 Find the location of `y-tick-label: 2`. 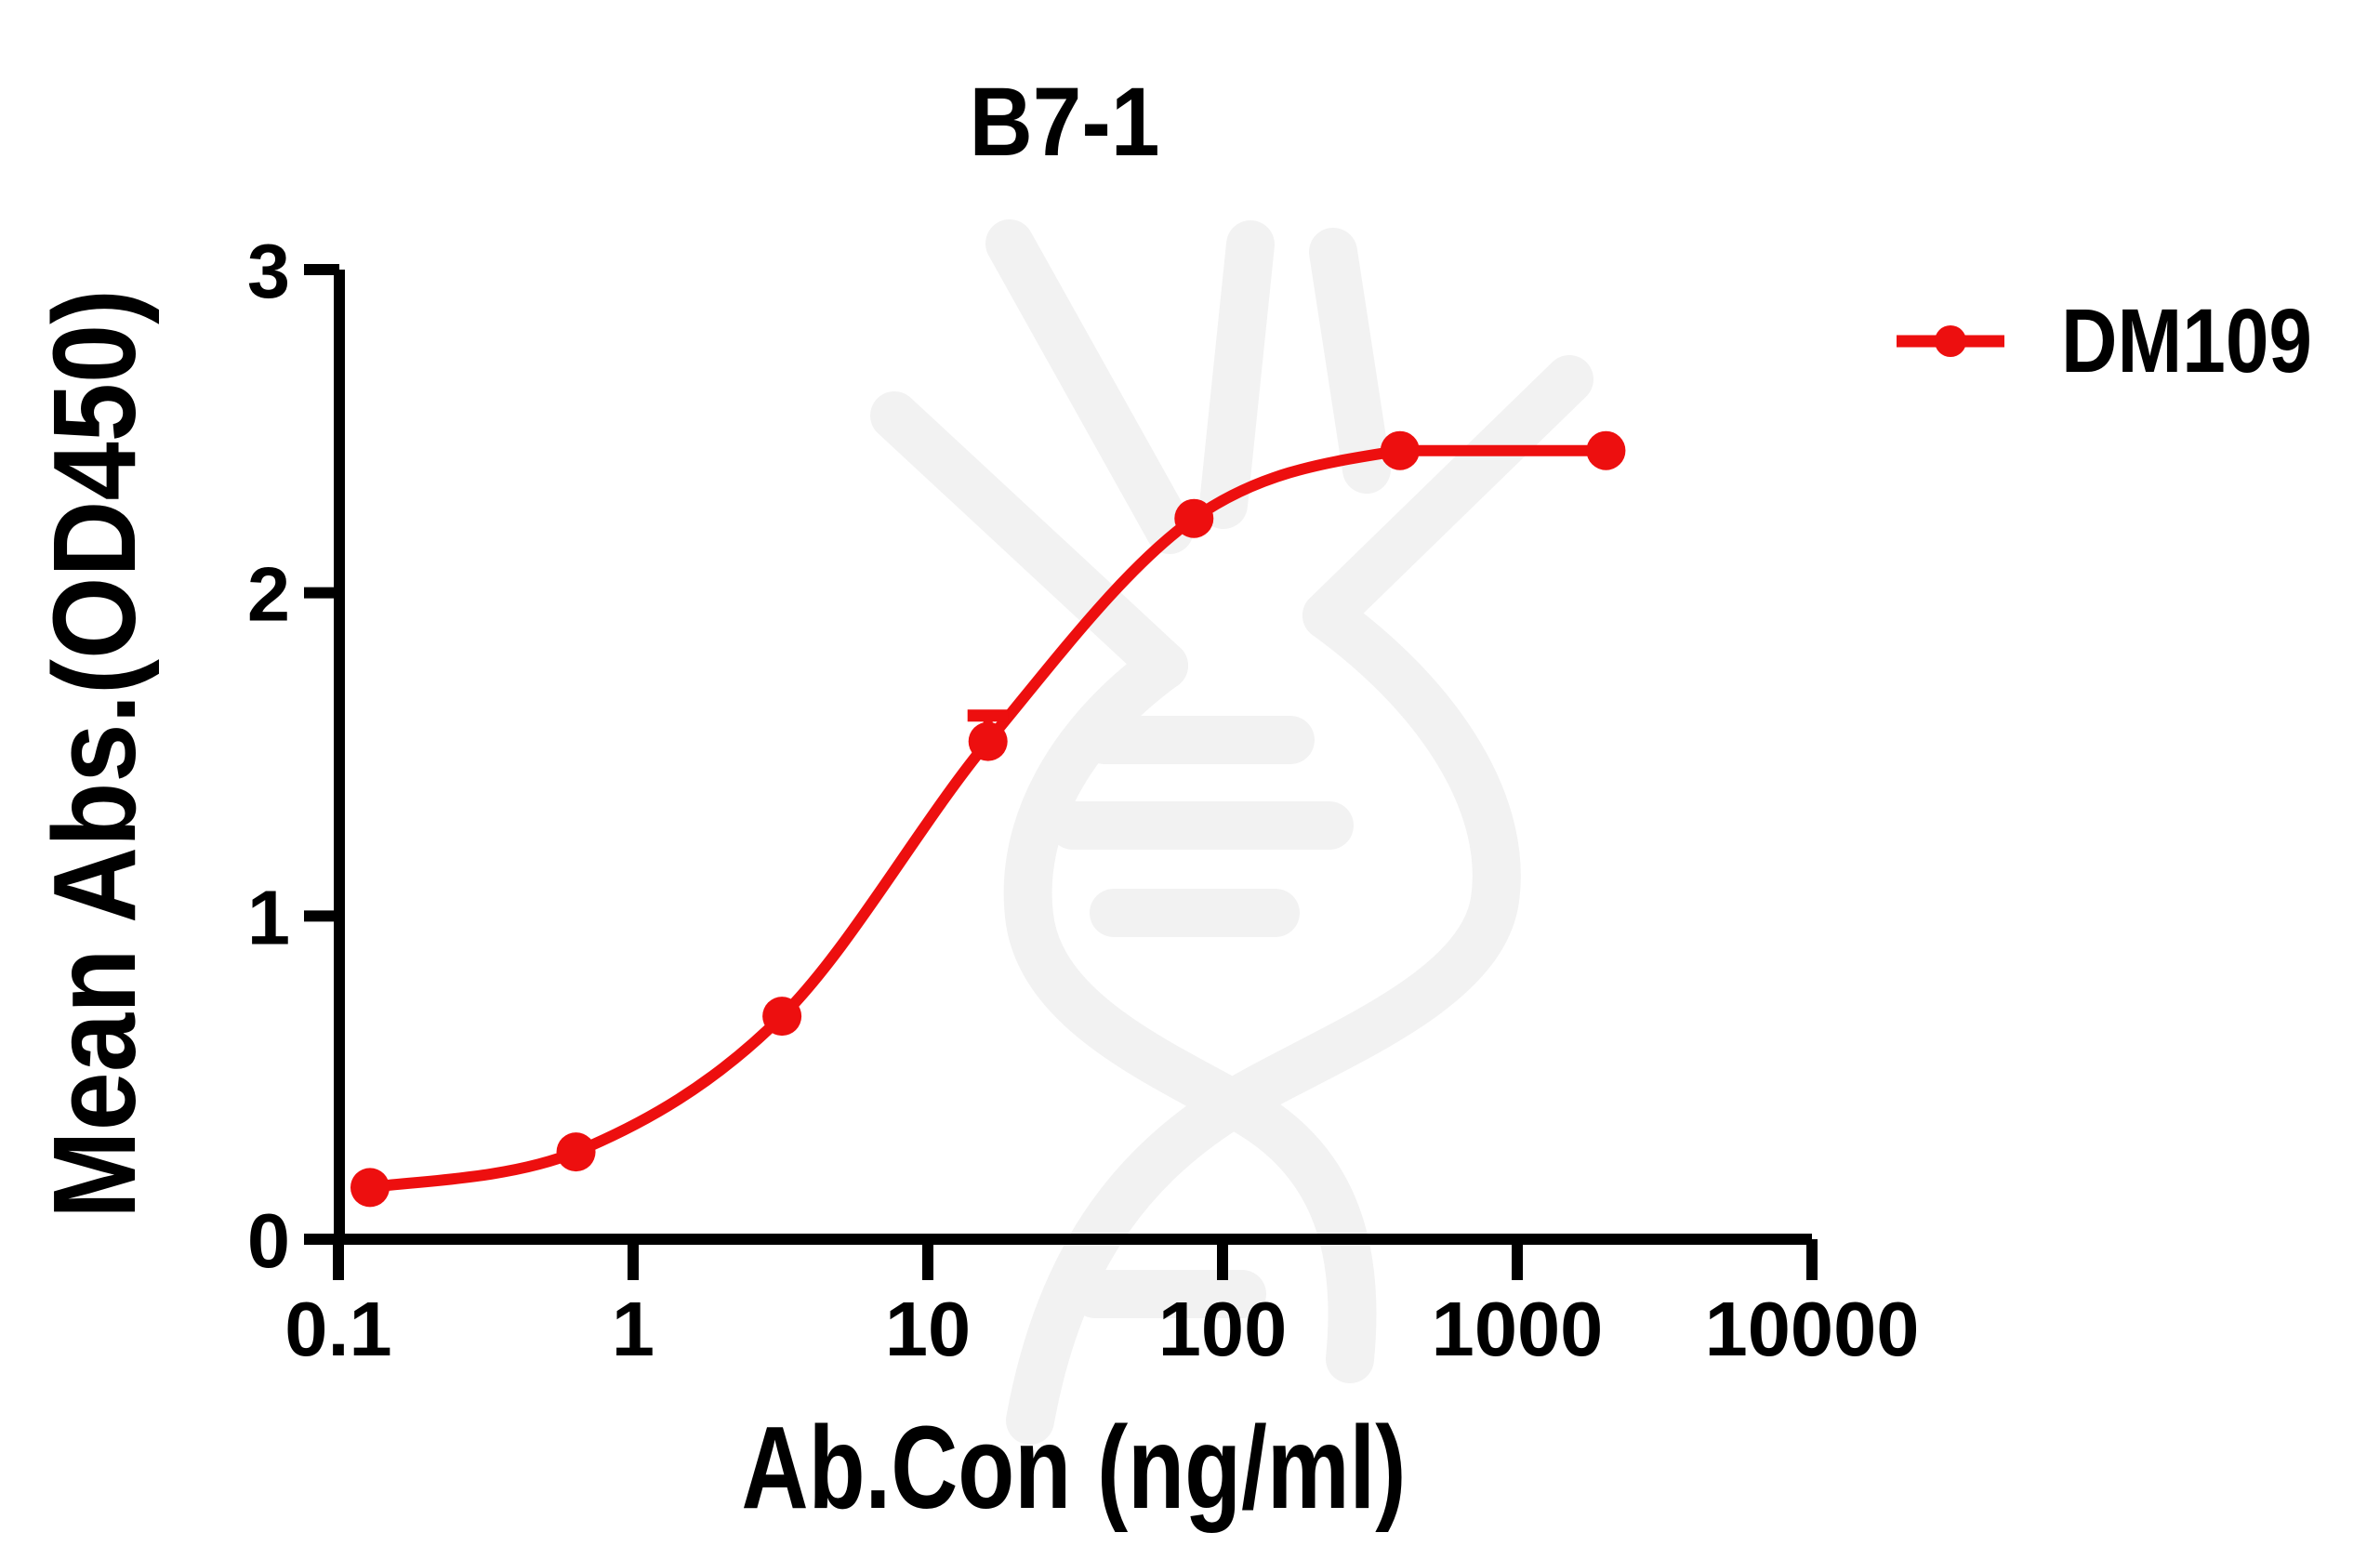

y-tick-label: 2 is located at coordinates (268, 594).